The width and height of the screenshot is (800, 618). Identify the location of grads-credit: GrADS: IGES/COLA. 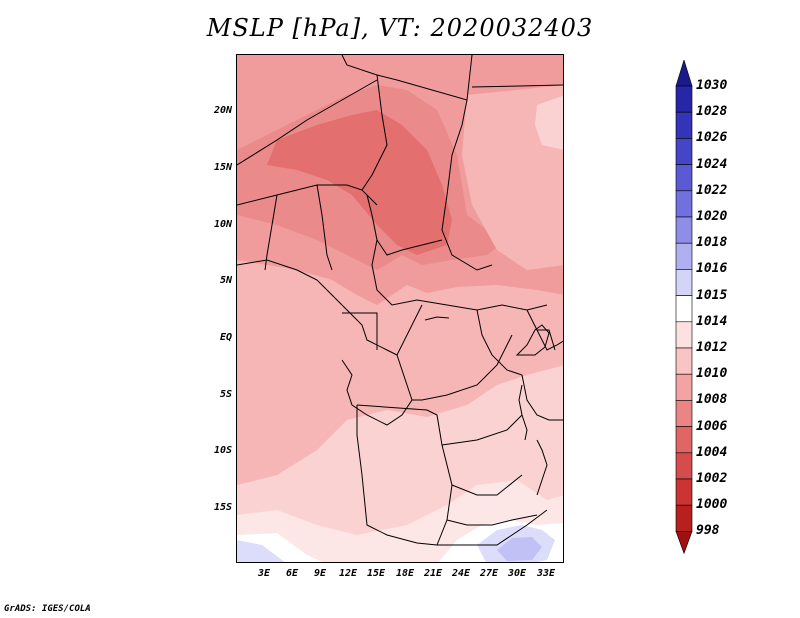
(47, 609).